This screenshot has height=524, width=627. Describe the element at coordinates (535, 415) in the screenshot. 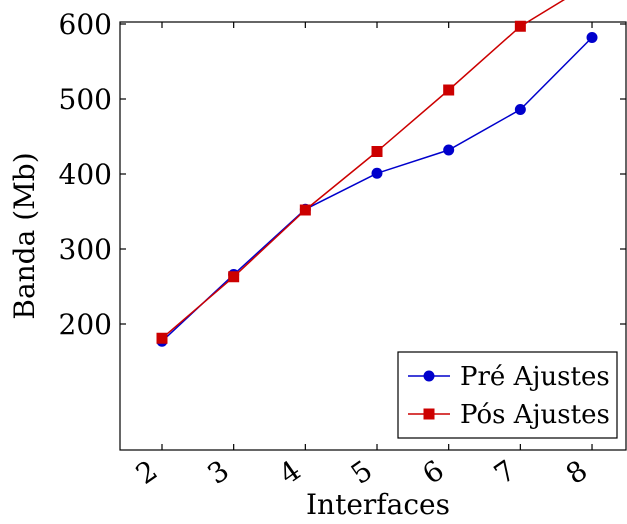

I see `legend-label-2: Pós Ajustes` at that location.